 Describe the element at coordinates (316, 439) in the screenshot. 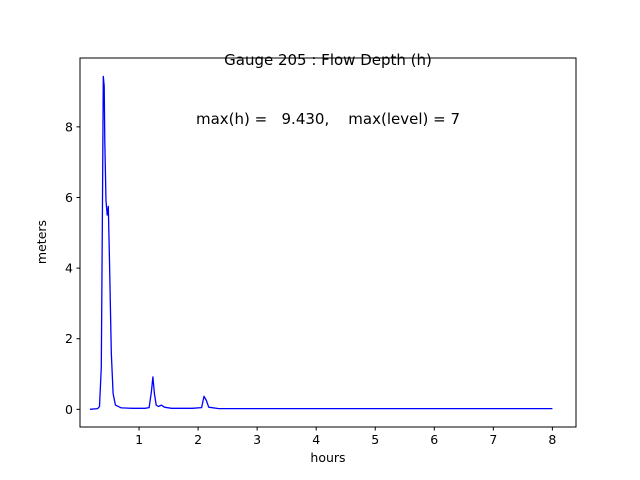

I see `x-tick-label: 4` at that location.